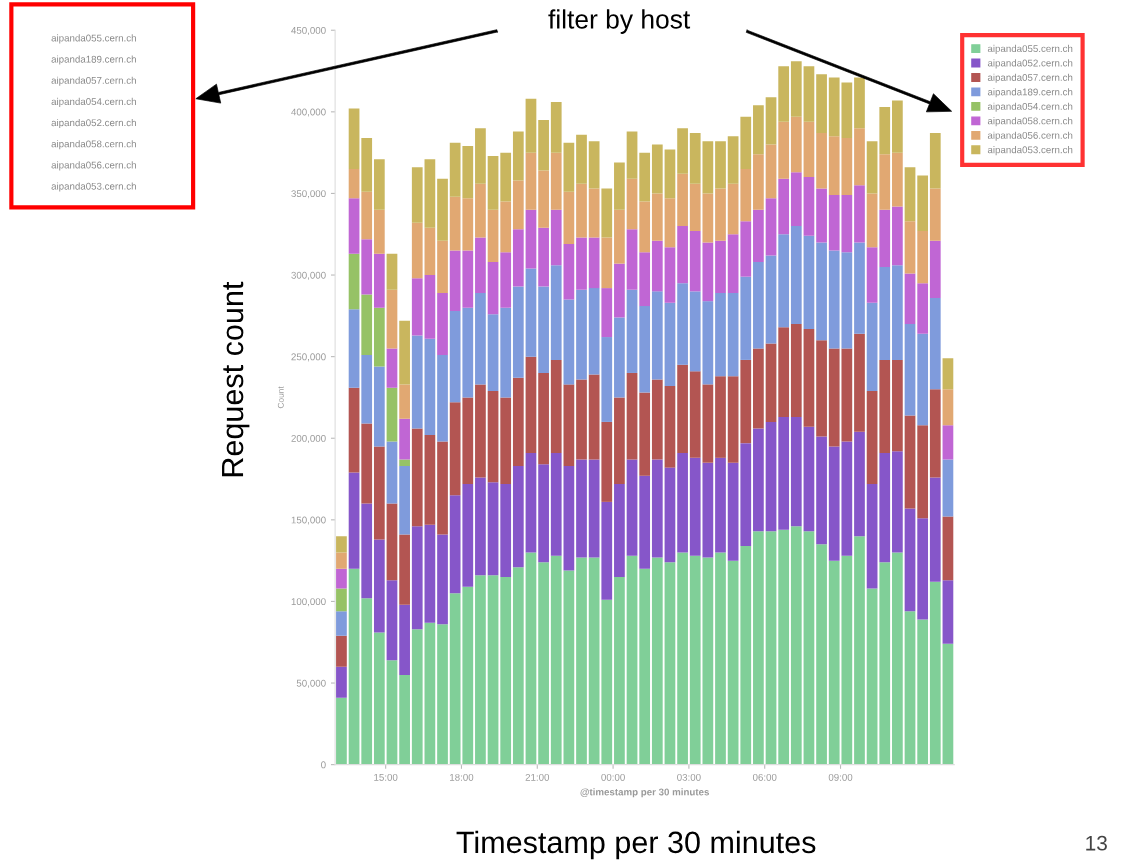 The width and height of the screenshot is (1136, 864). Describe the element at coordinates (308, 357) in the screenshot. I see `y-tick-label: 250,000` at that location.